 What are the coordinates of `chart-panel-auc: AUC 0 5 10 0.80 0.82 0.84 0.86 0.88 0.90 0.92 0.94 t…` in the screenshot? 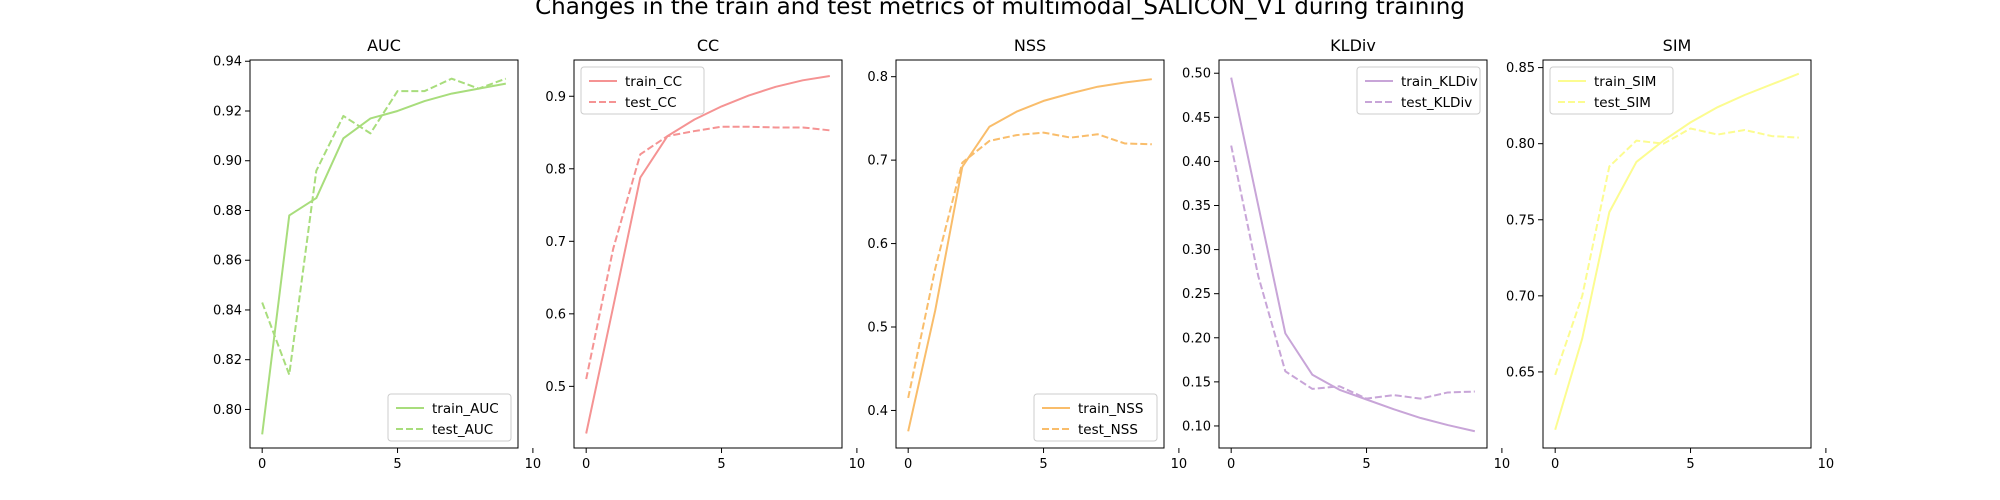 It's located at (377, 254).